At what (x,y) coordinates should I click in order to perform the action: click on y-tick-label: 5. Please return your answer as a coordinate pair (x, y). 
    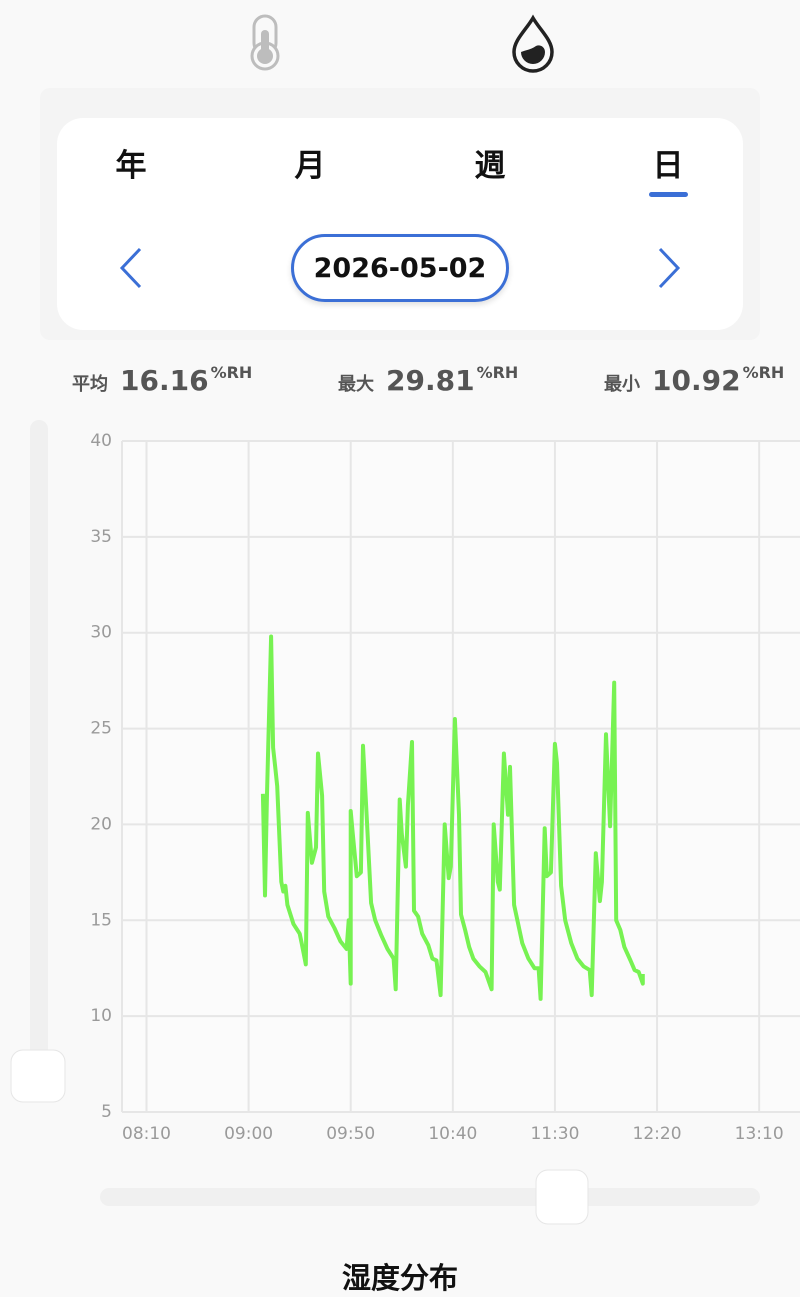
    Looking at the image, I should click on (106, 1112).